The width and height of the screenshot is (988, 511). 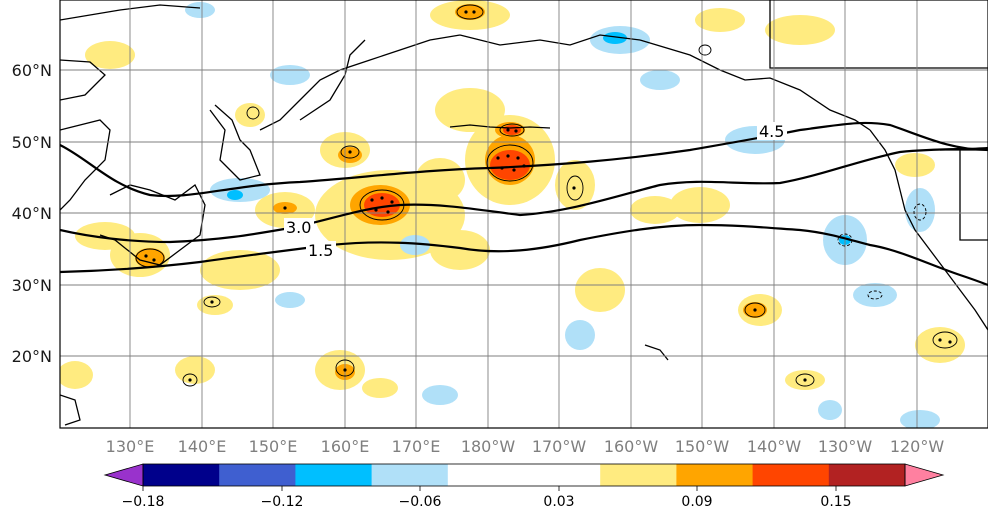 What do you see at coordinates (416, 446) in the screenshot?
I see `lon-label: 170°E` at bounding box center [416, 446].